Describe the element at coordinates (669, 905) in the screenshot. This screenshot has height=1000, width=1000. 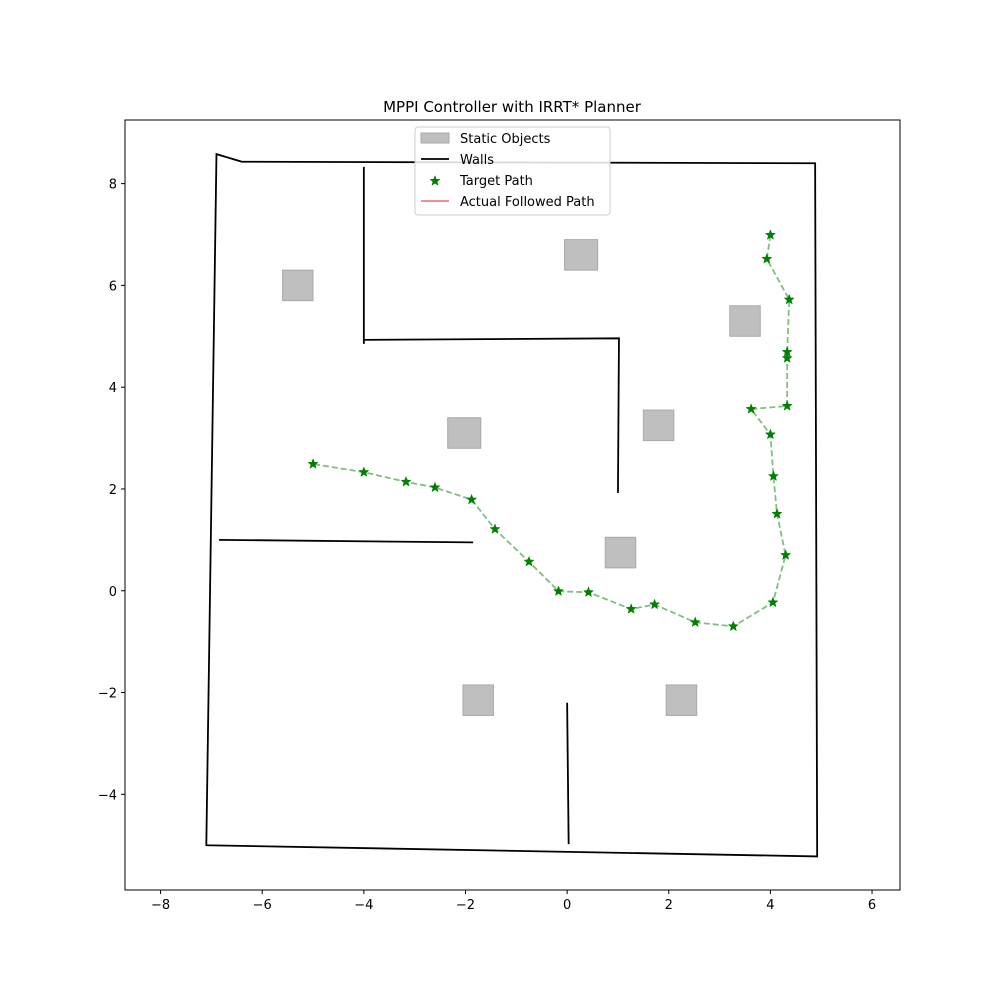
I see `x-tick-label: 2` at that location.